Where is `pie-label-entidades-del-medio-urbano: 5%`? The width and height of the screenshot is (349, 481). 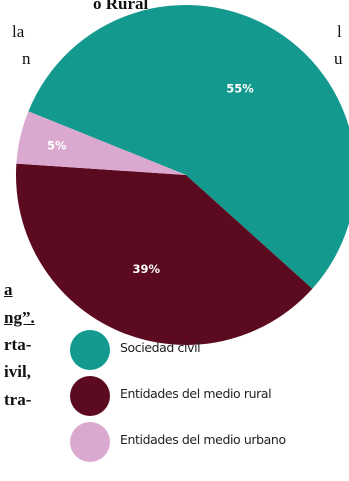 pie-label-entidades-del-medio-urbano: 5% is located at coordinates (57, 145).